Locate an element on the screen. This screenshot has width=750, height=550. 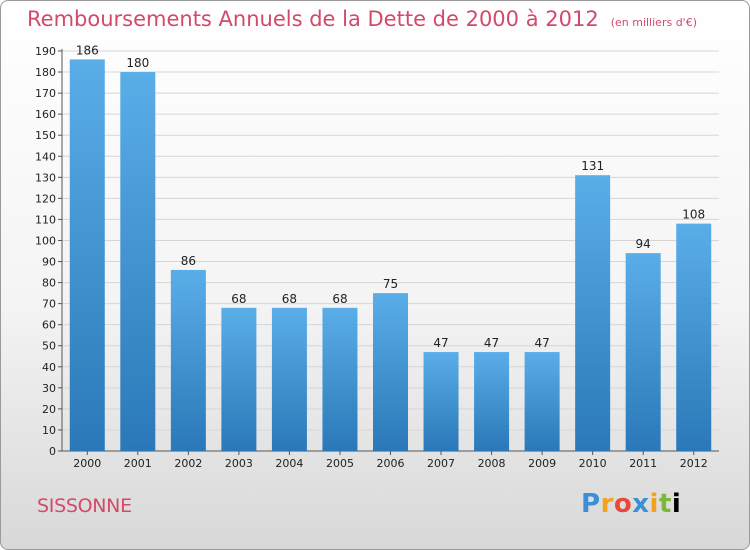
y-tick-label: 150 is located at coordinates (45, 135).